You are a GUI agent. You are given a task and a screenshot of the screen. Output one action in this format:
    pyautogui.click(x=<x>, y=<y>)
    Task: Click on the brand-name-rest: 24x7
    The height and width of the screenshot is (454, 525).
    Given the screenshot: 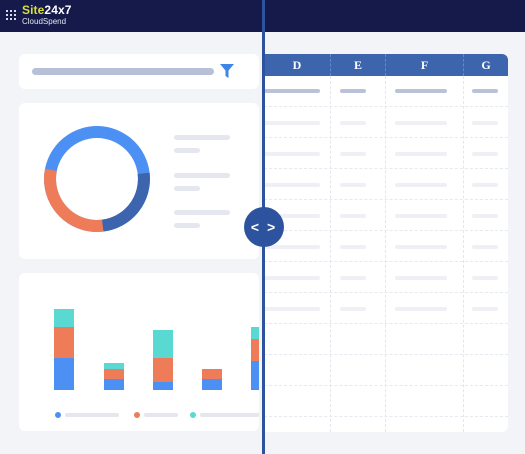 What is the action you would take?
    pyautogui.click(x=58, y=10)
    